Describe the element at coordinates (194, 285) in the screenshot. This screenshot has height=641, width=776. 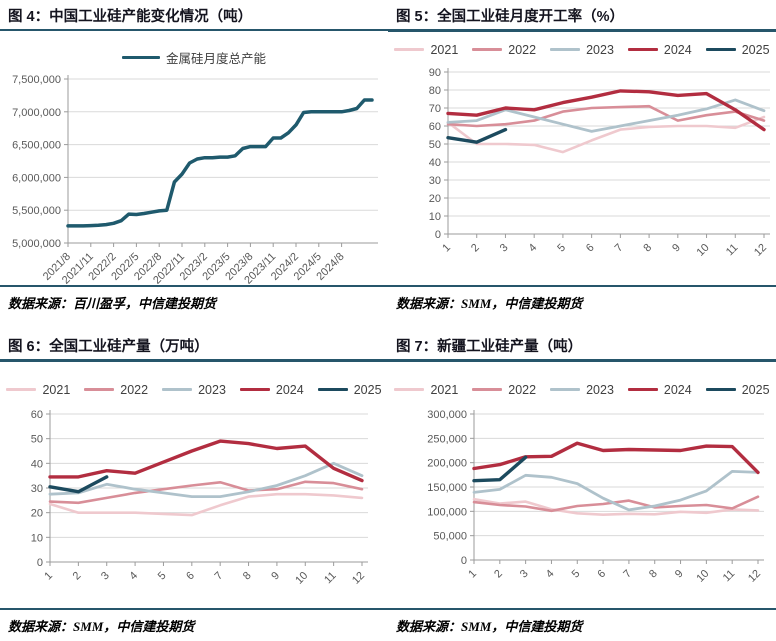
I see `fig4-separator` at that location.